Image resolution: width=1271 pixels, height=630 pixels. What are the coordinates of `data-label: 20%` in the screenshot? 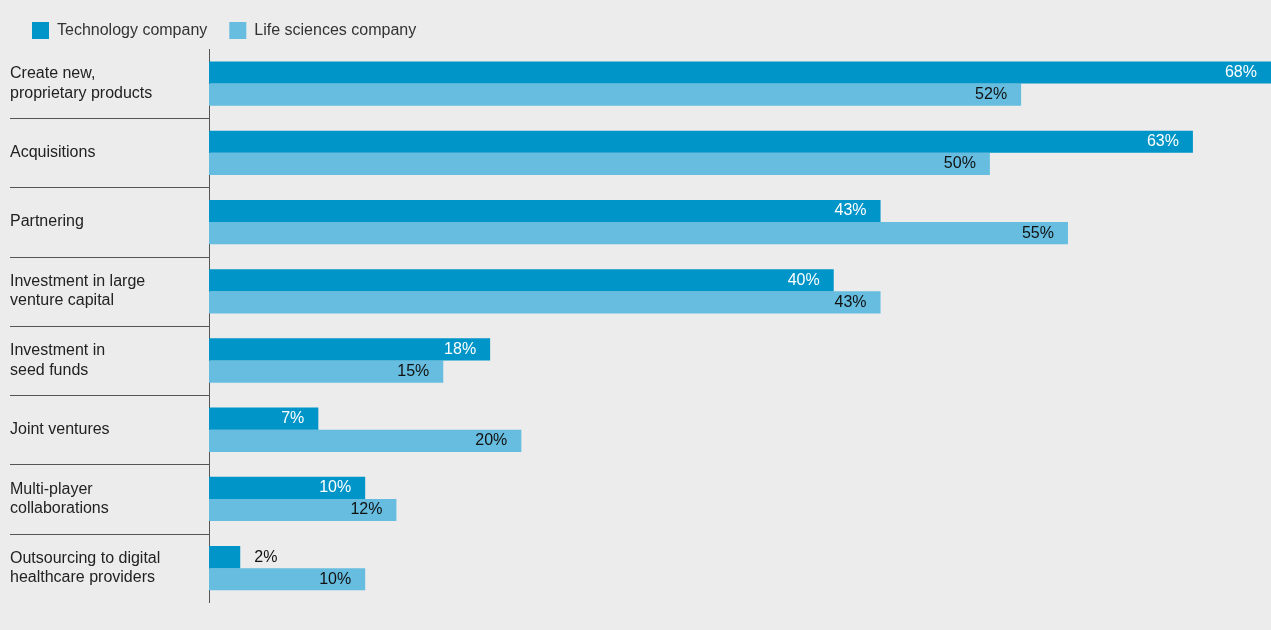 It's located at (491, 440).